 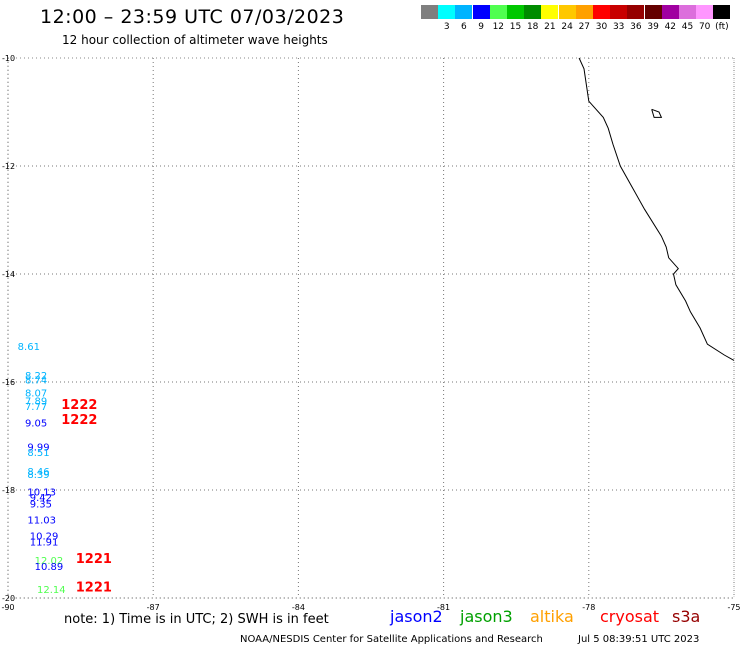 What do you see at coordinates (550, 27) in the screenshot?
I see `legend-label: 21` at bounding box center [550, 27].